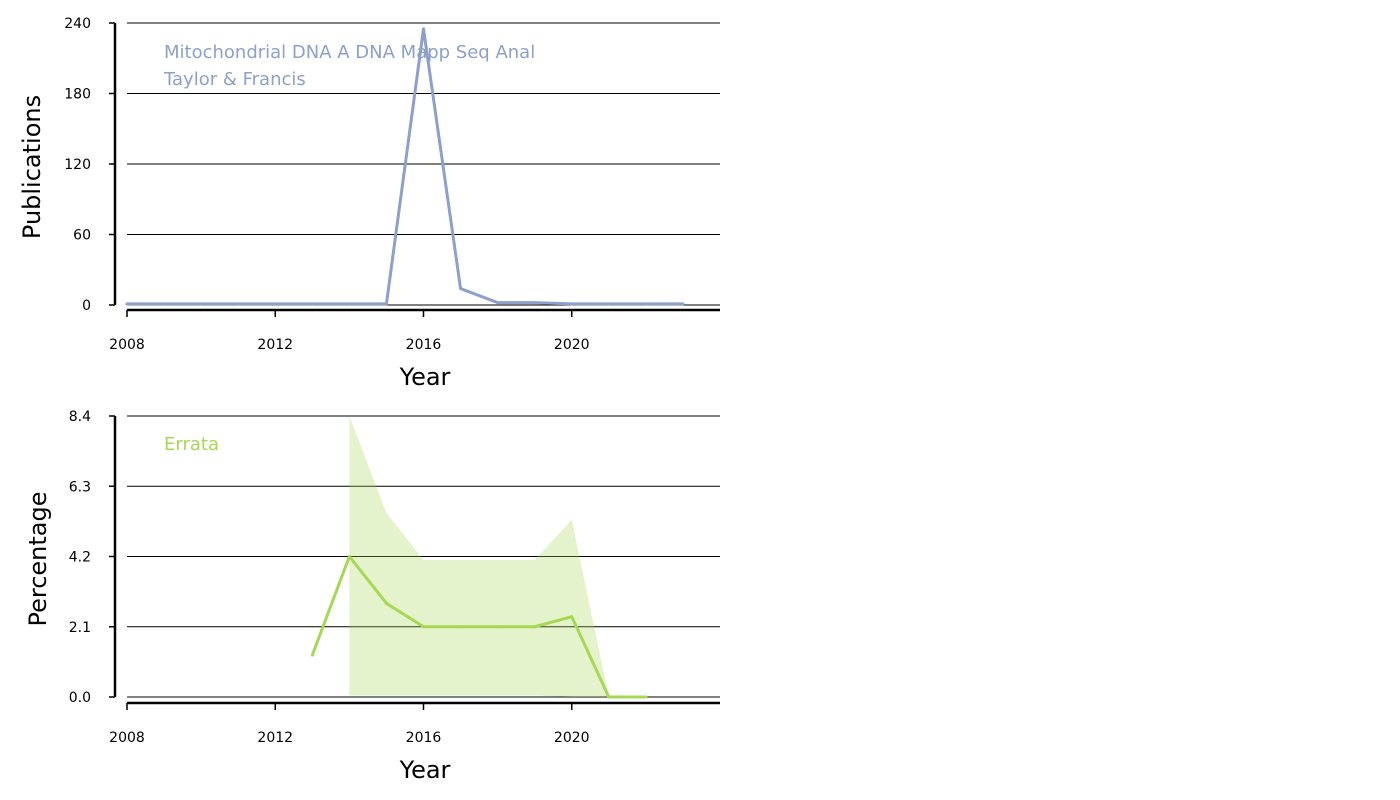 Image resolution: width=1400 pixels, height=800 pixels. Describe the element at coordinates (38, 558) in the screenshot. I see `errata-ylabel: Percentage` at that location.